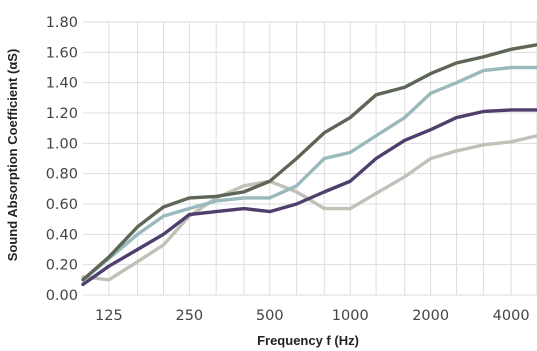  Describe the element at coordinates (62, 84) in the screenshot. I see `y-tick-label: 1.40` at that location.